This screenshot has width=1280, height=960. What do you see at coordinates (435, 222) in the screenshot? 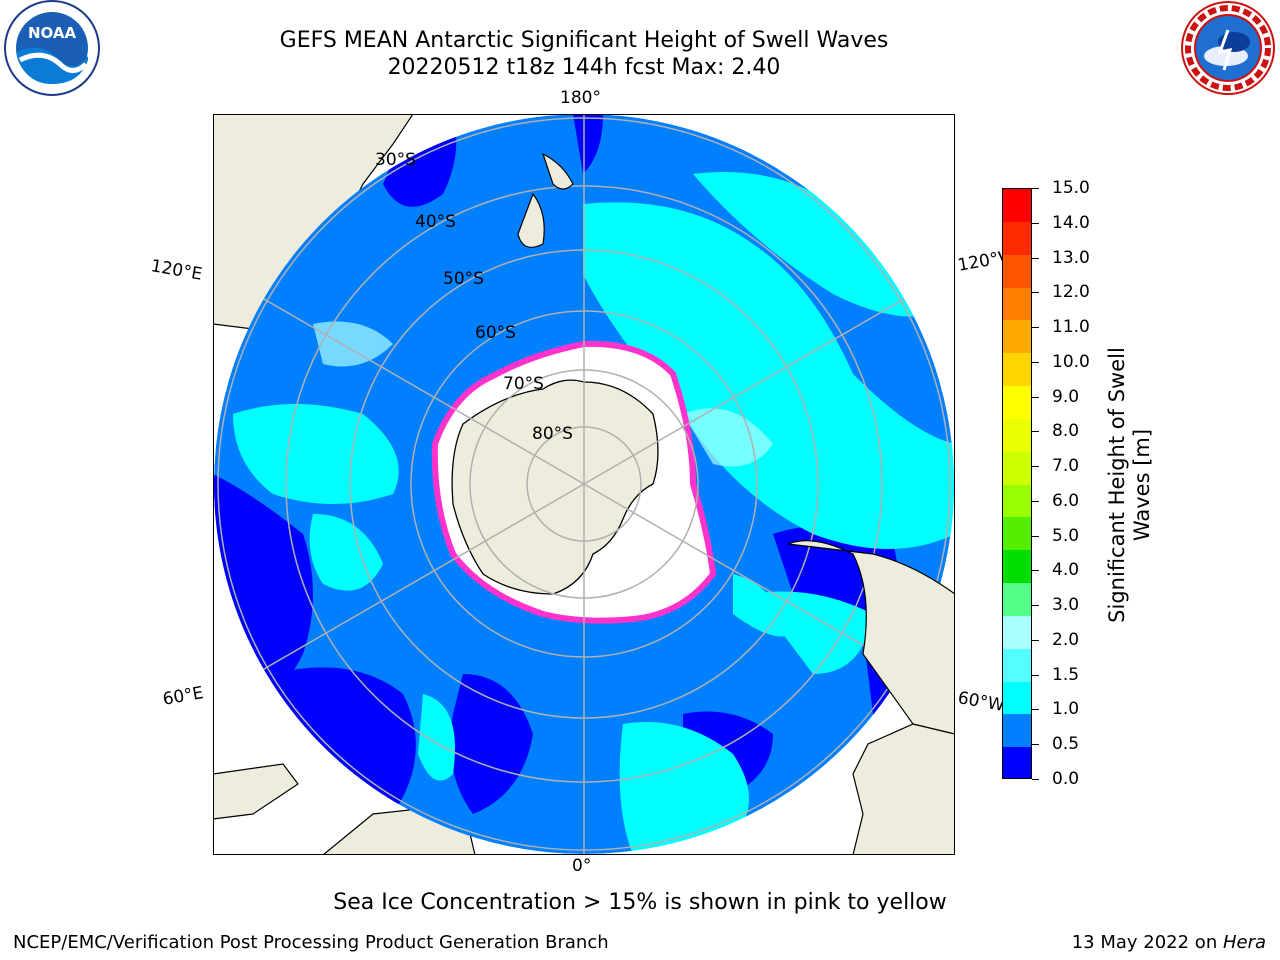
I see `lat-label-40s: 40°S` at bounding box center [435, 222].